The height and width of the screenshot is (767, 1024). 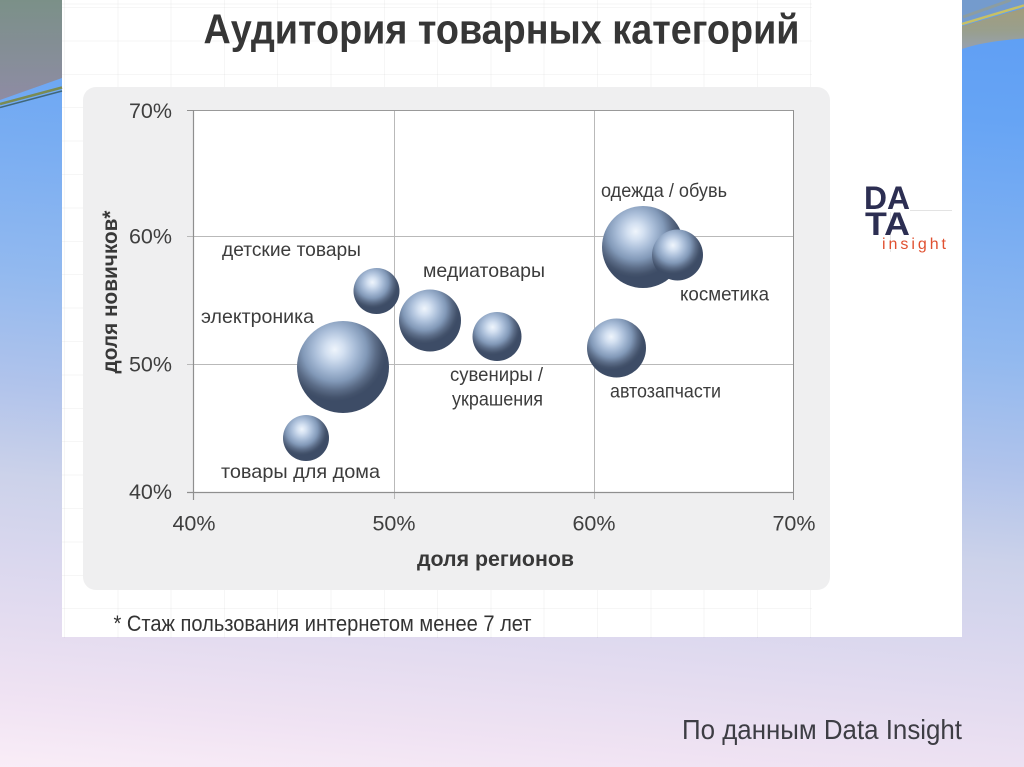 What do you see at coordinates (497, 375) in the screenshot?
I see `svg-text: сувениры /` at bounding box center [497, 375].